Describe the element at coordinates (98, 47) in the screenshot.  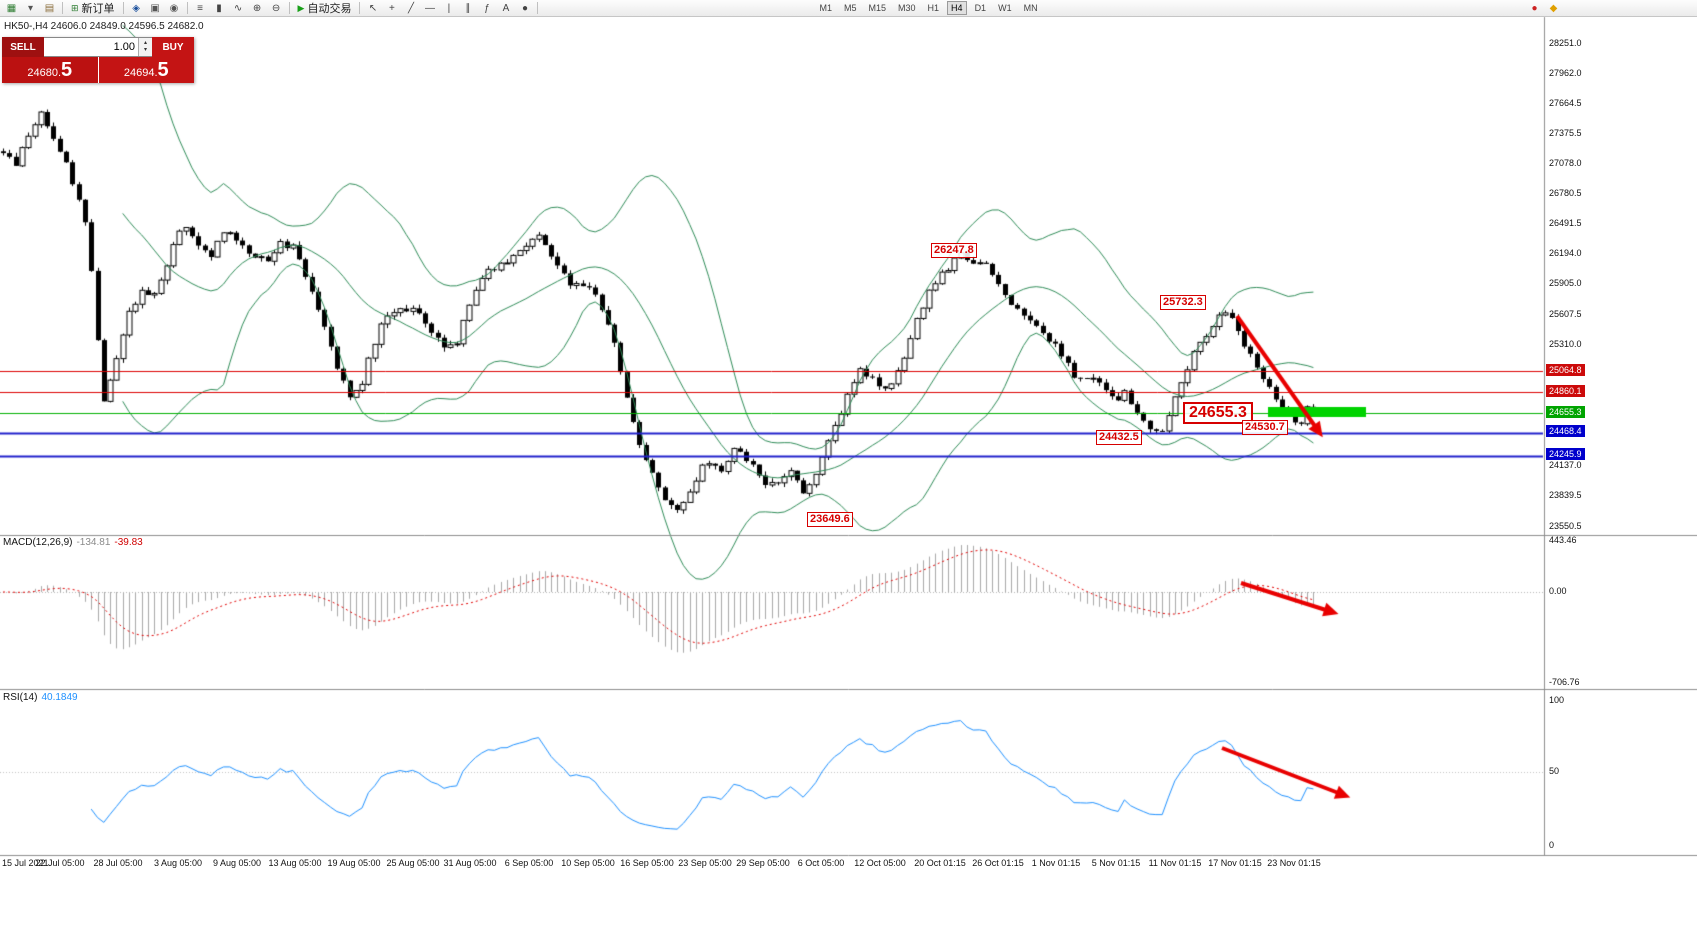
I see `volume-input: 1.00 ▴ ▾` at that location.